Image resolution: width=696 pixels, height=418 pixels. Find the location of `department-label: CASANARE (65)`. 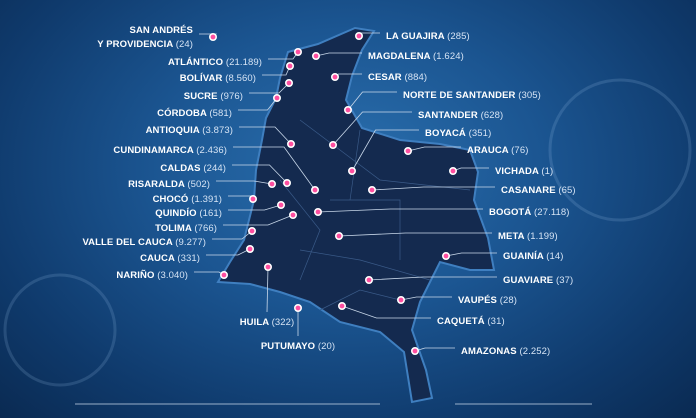

department-label: CASANARE (65) is located at coordinates (538, 190).